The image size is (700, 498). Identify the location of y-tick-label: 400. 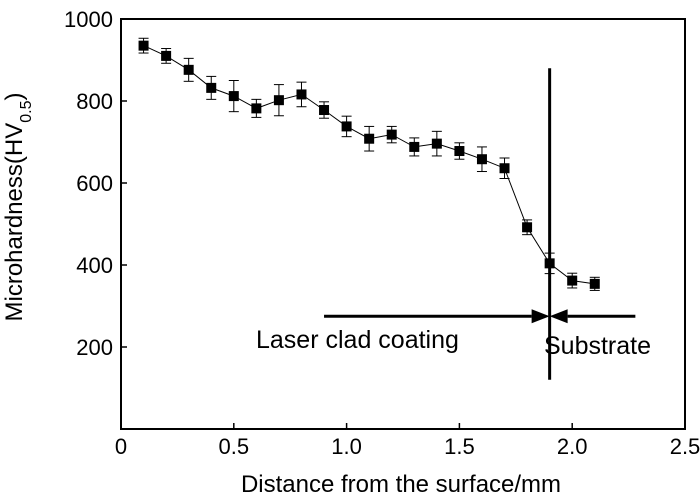
(94, 265).